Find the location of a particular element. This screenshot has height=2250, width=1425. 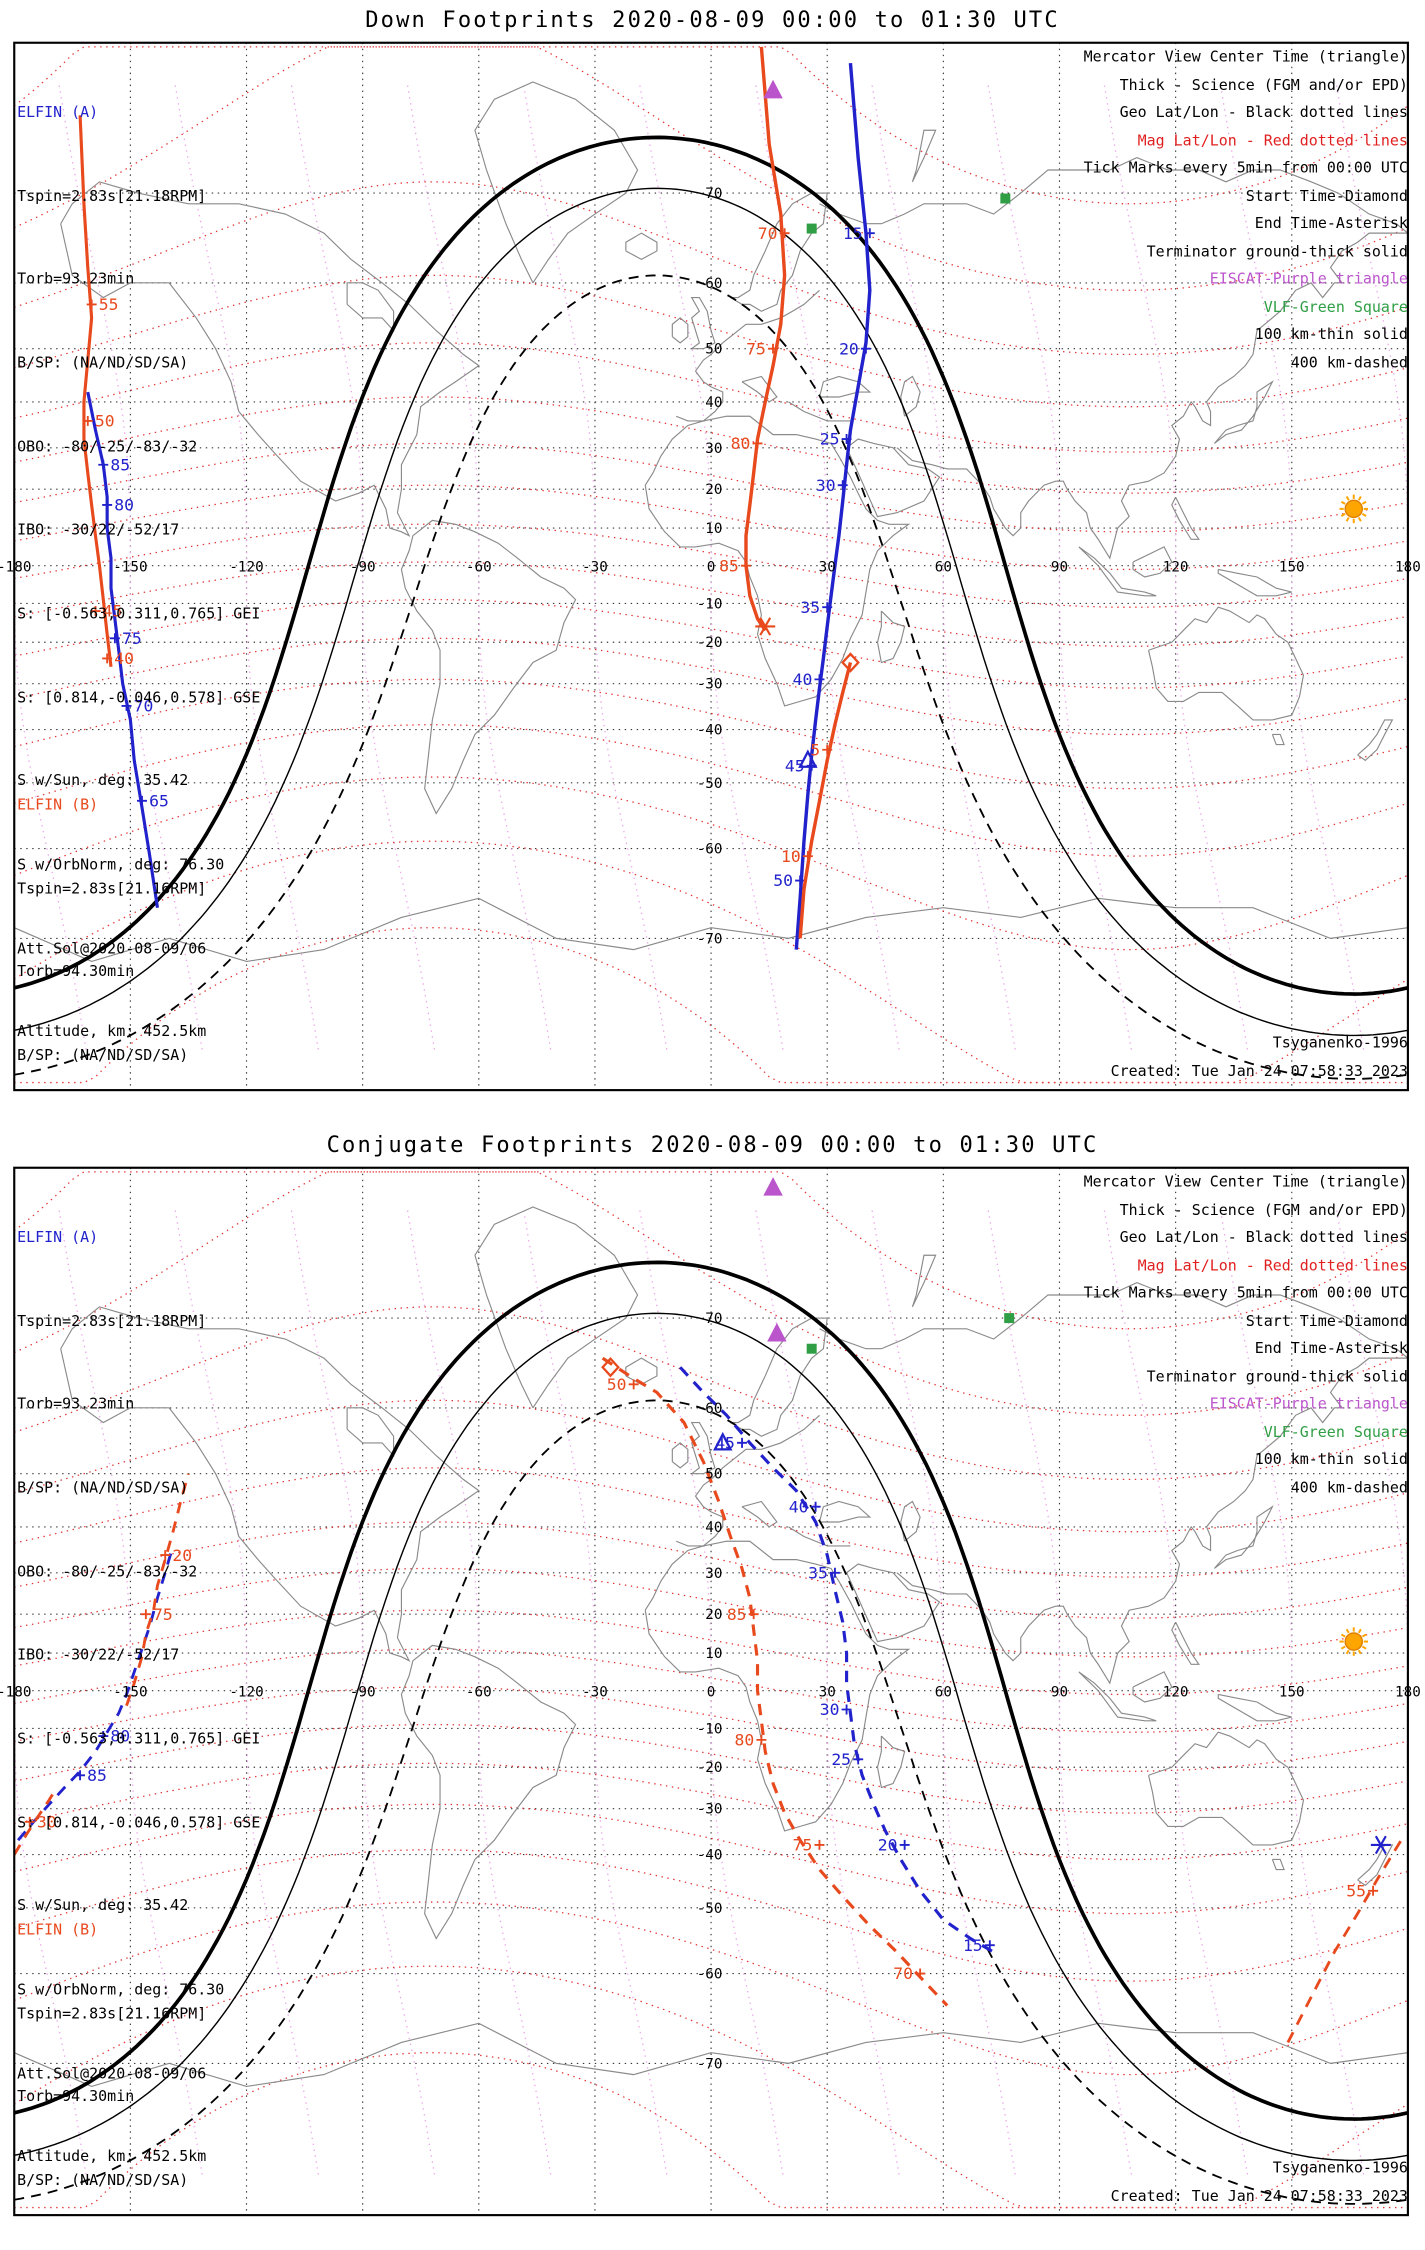

legend-line: Start Time-Diamond is located at coordinates (1326, 196).